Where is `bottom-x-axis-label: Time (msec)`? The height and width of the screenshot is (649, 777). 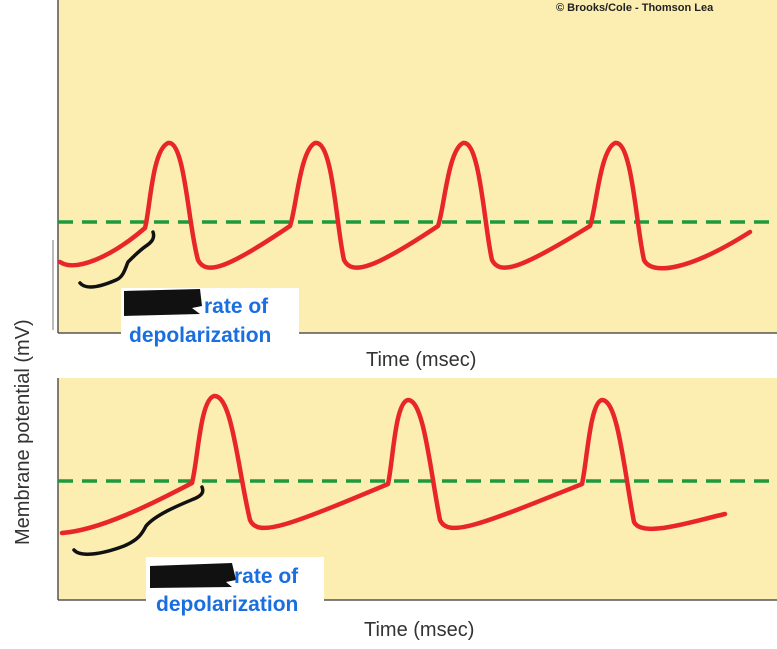 bottom-x-axis-label: Time (msec) is located at coordinates (419, 630).